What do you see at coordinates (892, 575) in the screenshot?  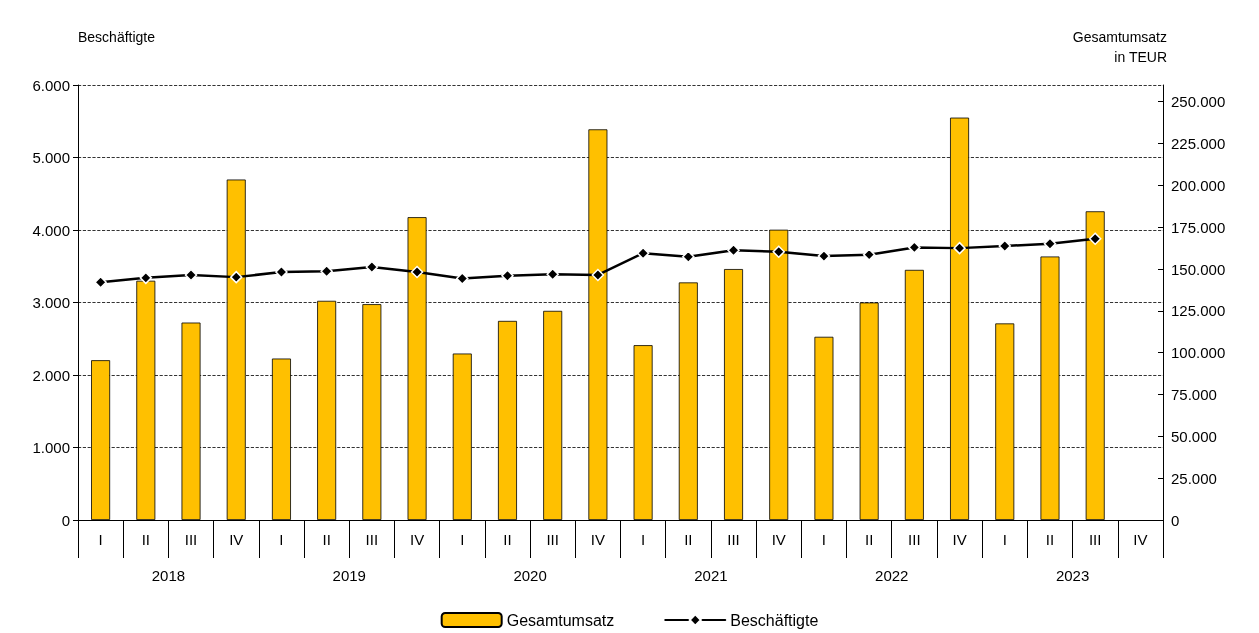 I see `text: 2022` at bounding box center [892, 575].